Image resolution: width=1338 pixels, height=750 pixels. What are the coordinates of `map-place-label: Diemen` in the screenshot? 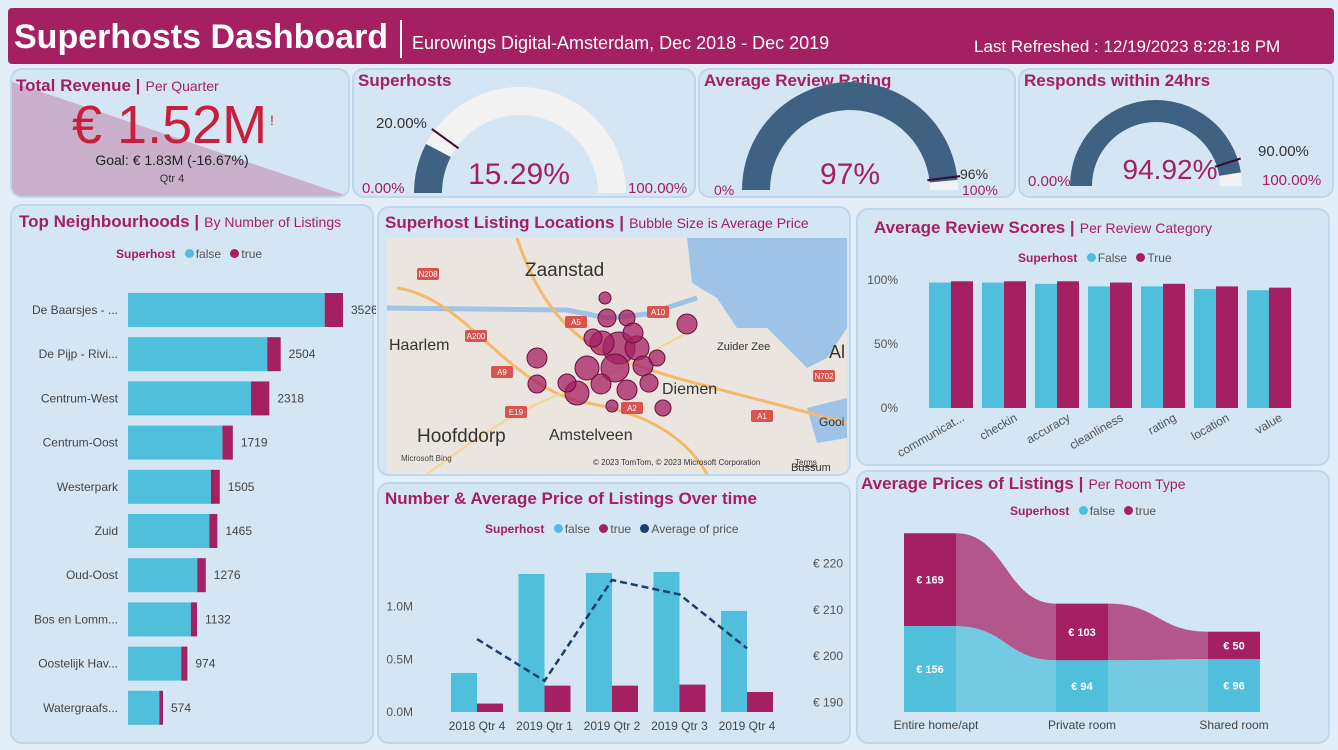 It's located at (689, 389).